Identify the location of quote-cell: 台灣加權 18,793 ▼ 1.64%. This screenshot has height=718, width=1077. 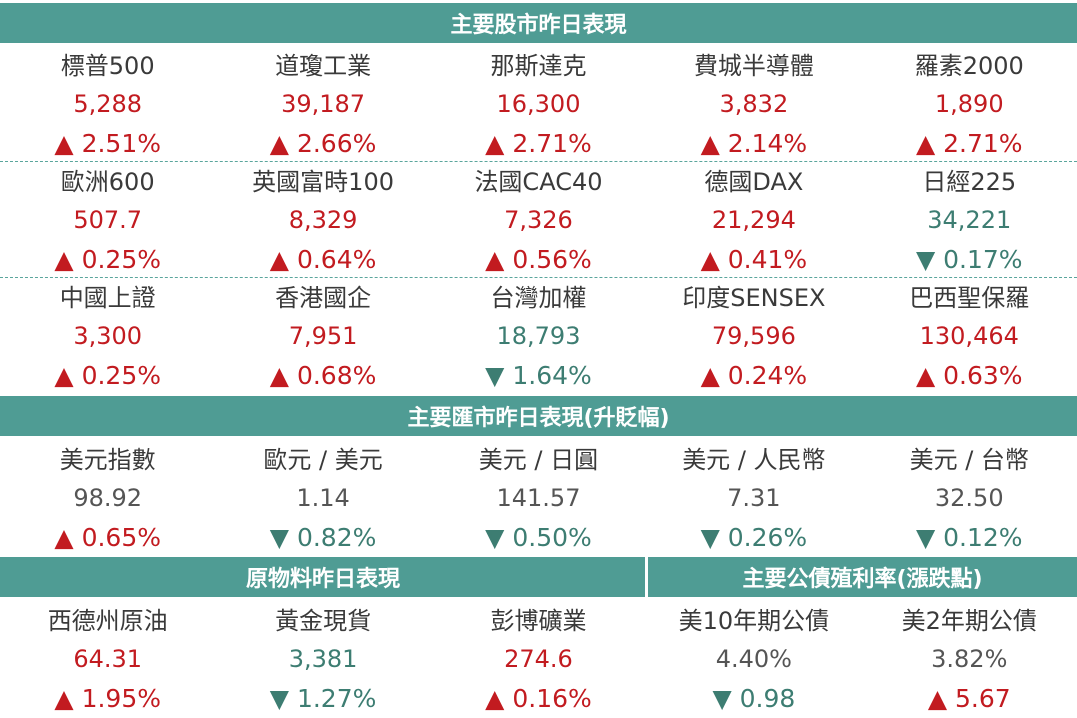
(538, 337).